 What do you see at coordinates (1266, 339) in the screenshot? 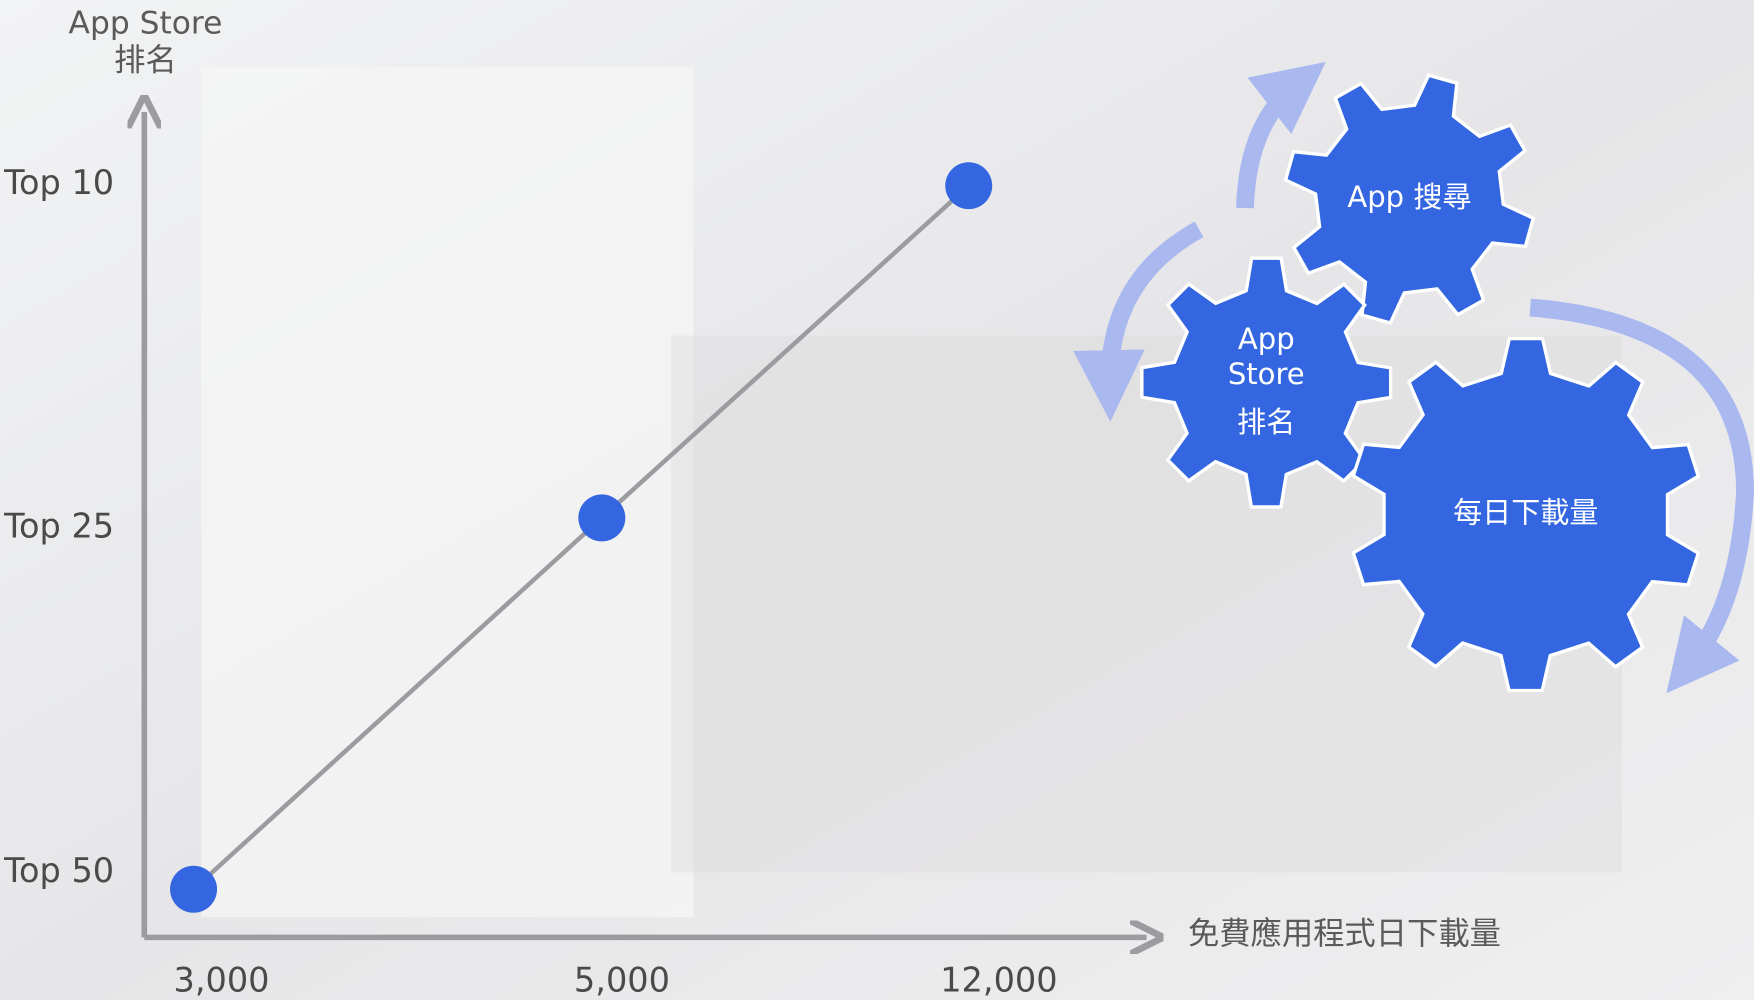
I see `gear-label: App` at bounding box center [1266, 339].